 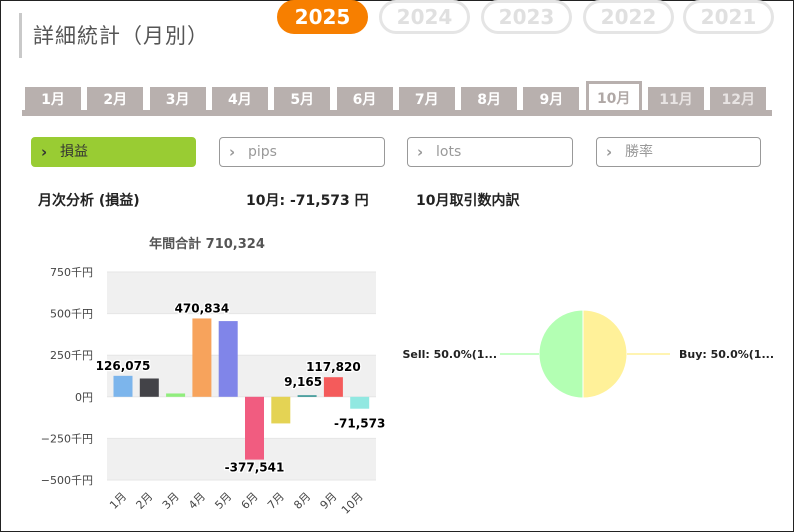 What do you see at coordinates (678, 152) in the screenshot?
I see `filter-button-4: › 勝率` at bounding box center [678, 152].